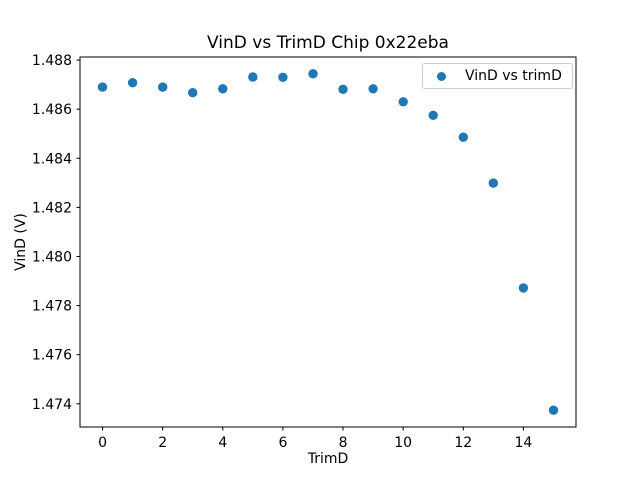  I want to click on y-tick-label: 1.486, so click(52, 110).